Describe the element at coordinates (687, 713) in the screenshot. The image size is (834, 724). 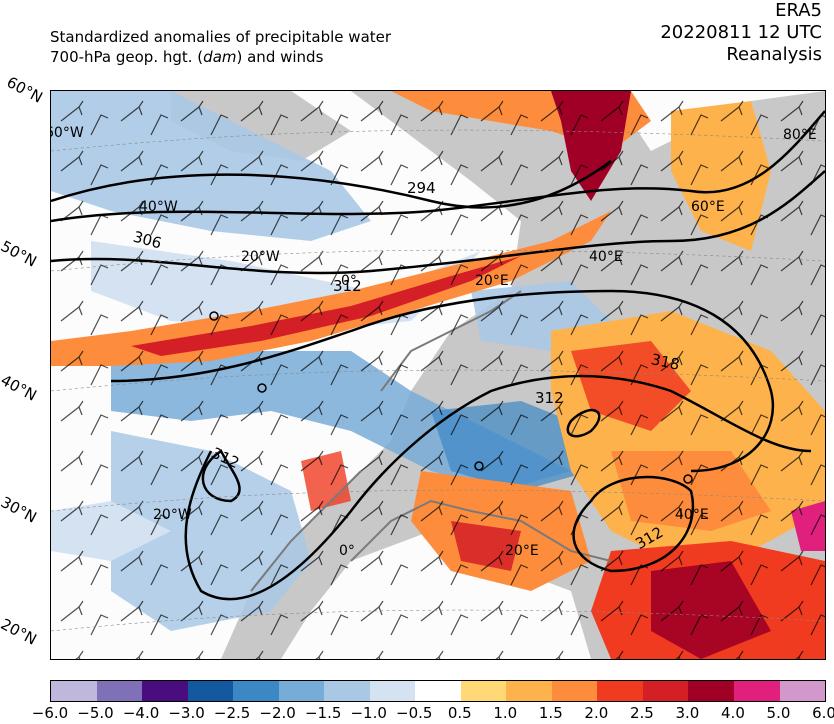
I see `colorbar-tick-label: 3.0` at that location.